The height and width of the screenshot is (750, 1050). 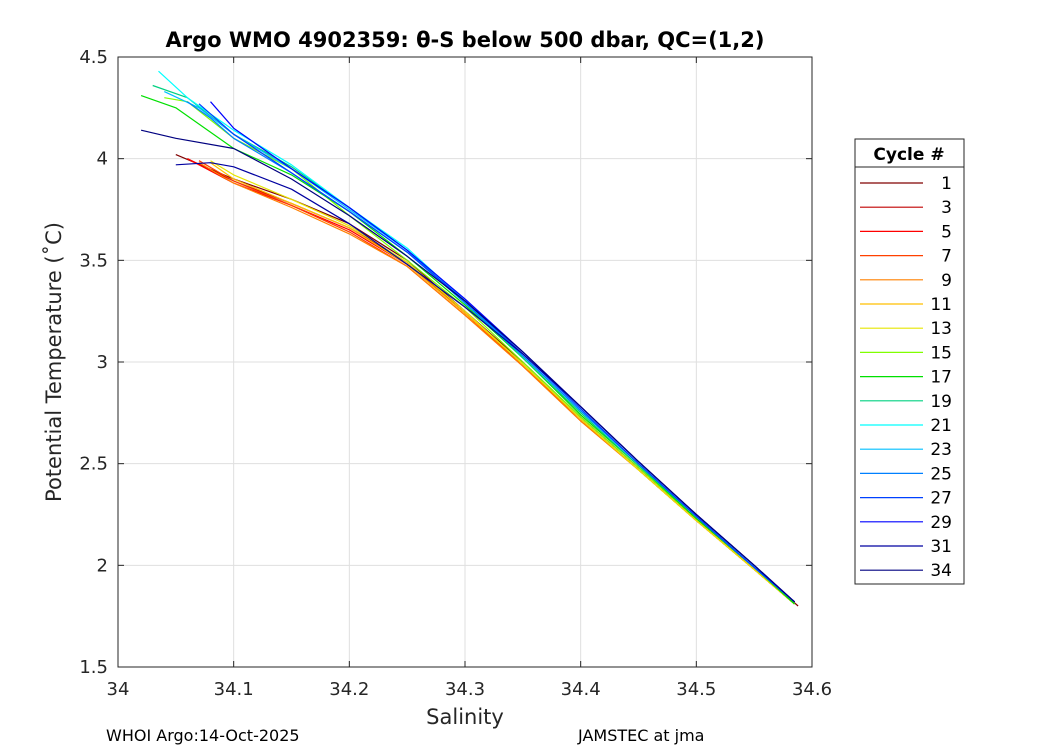 I want to click on legend-entry-label: 17, so click(x=941, y=378).